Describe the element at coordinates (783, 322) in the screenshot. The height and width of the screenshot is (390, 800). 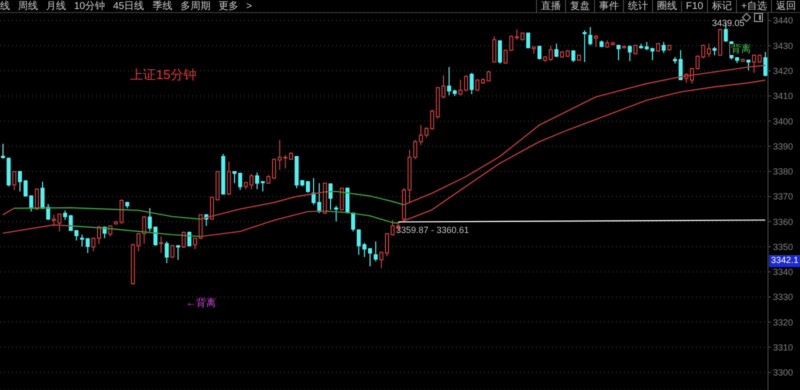
I see `y-tick-label: 3320` at that location.